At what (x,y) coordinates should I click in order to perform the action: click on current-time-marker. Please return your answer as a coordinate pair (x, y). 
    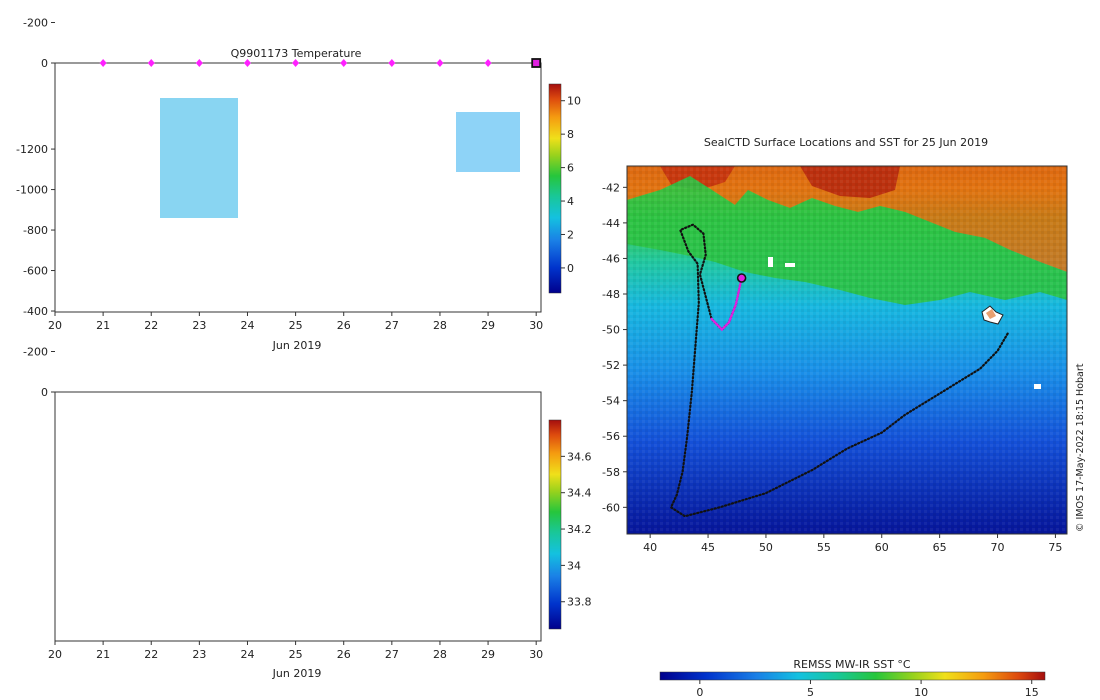
    Looking at the image, I should click on (536, 63).